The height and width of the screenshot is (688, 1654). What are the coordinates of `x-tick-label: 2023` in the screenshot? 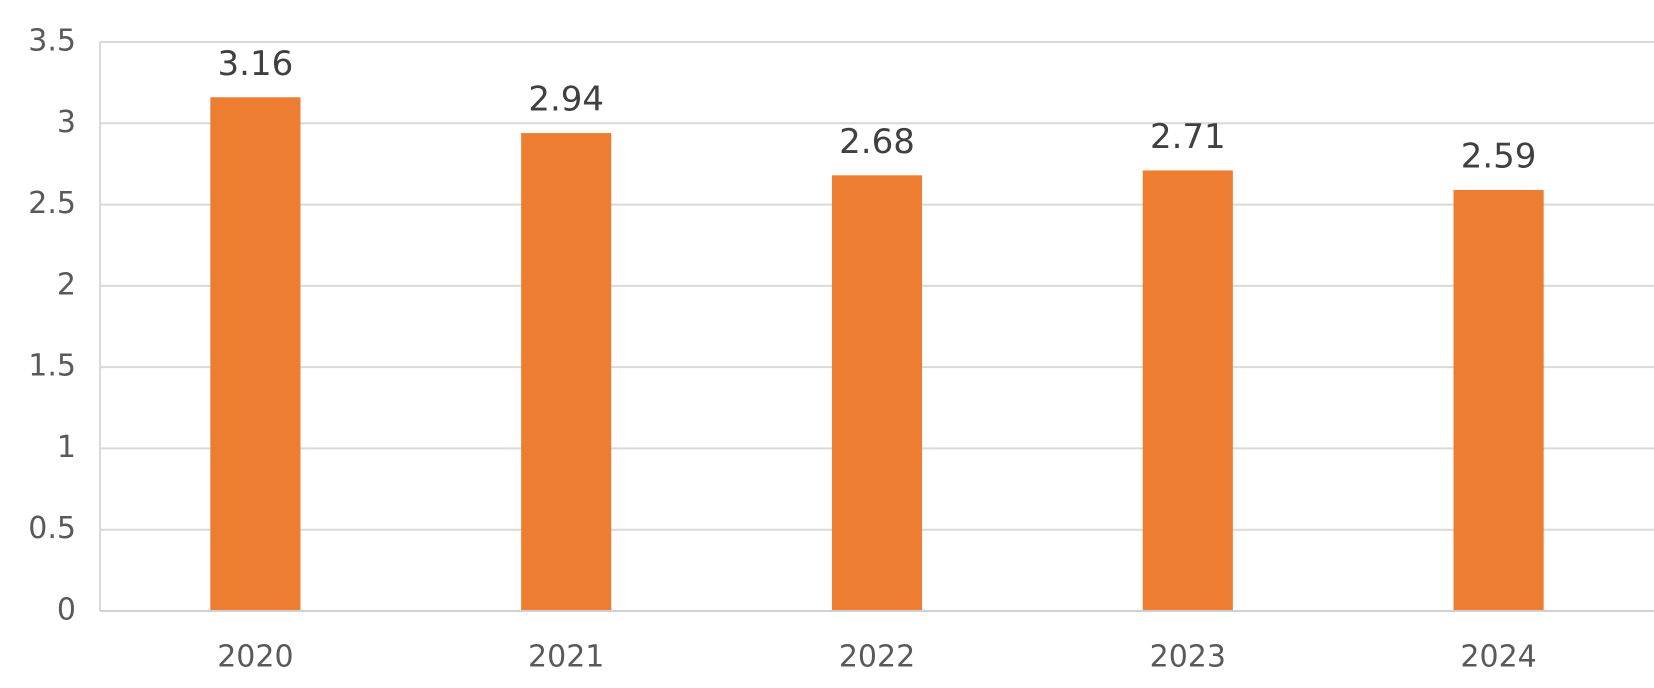 It's located at (1188, 657).